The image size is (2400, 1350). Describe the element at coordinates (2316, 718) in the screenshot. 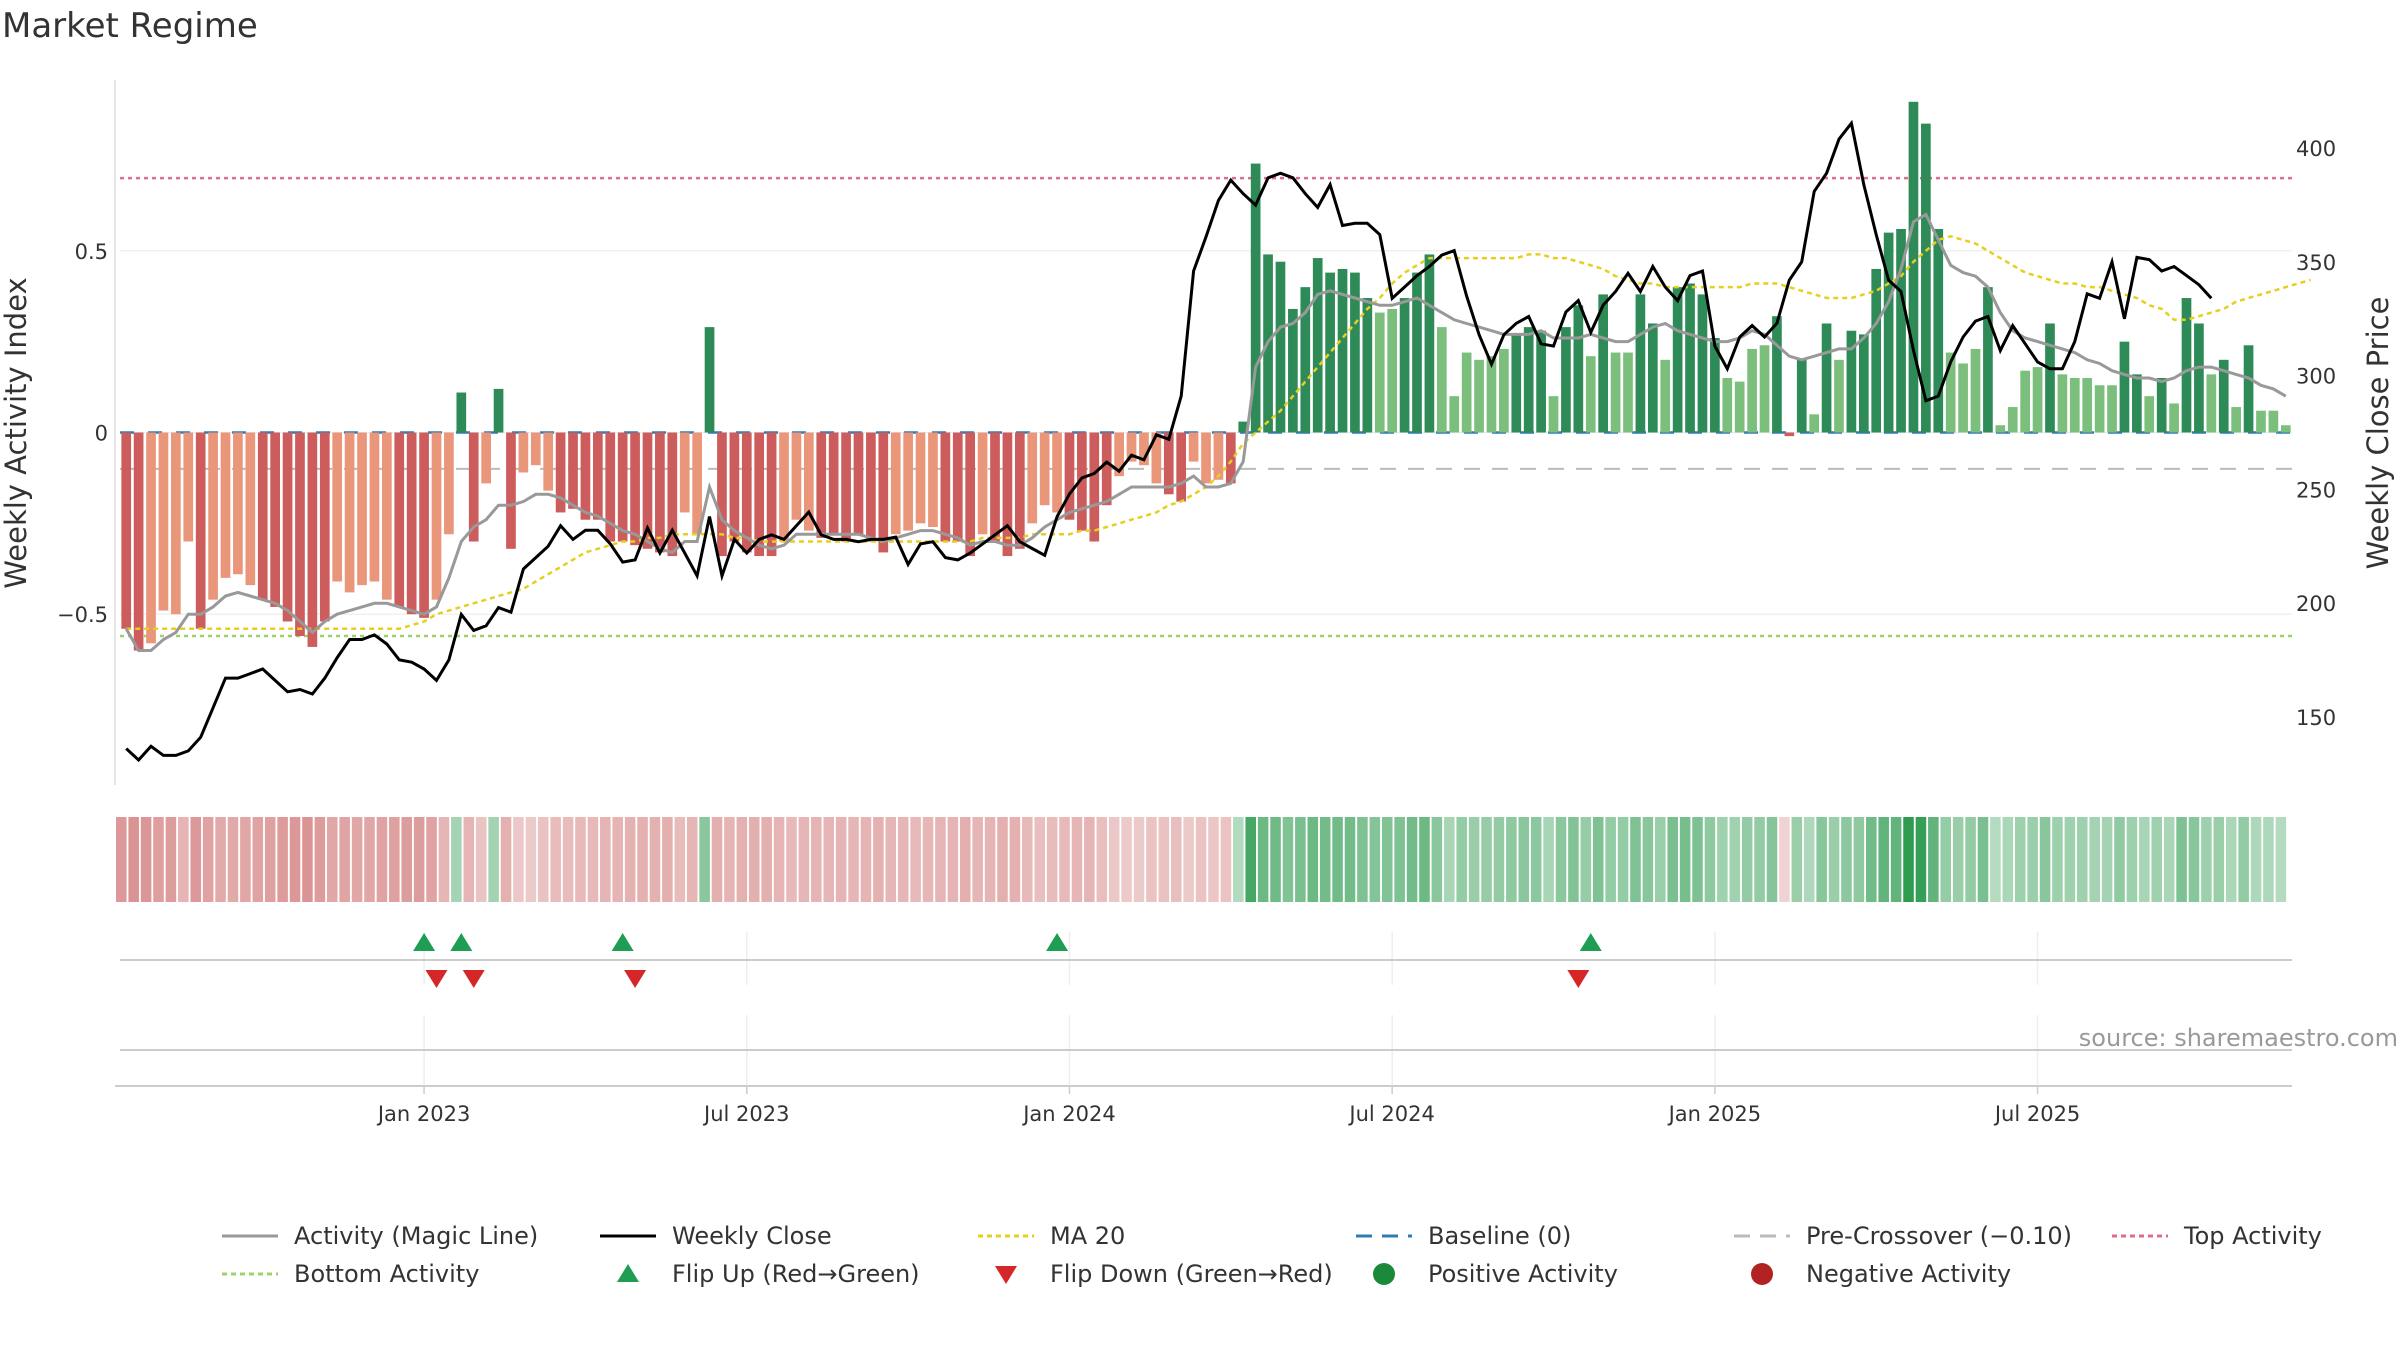

I see `right-tick-label: 150` at that location.